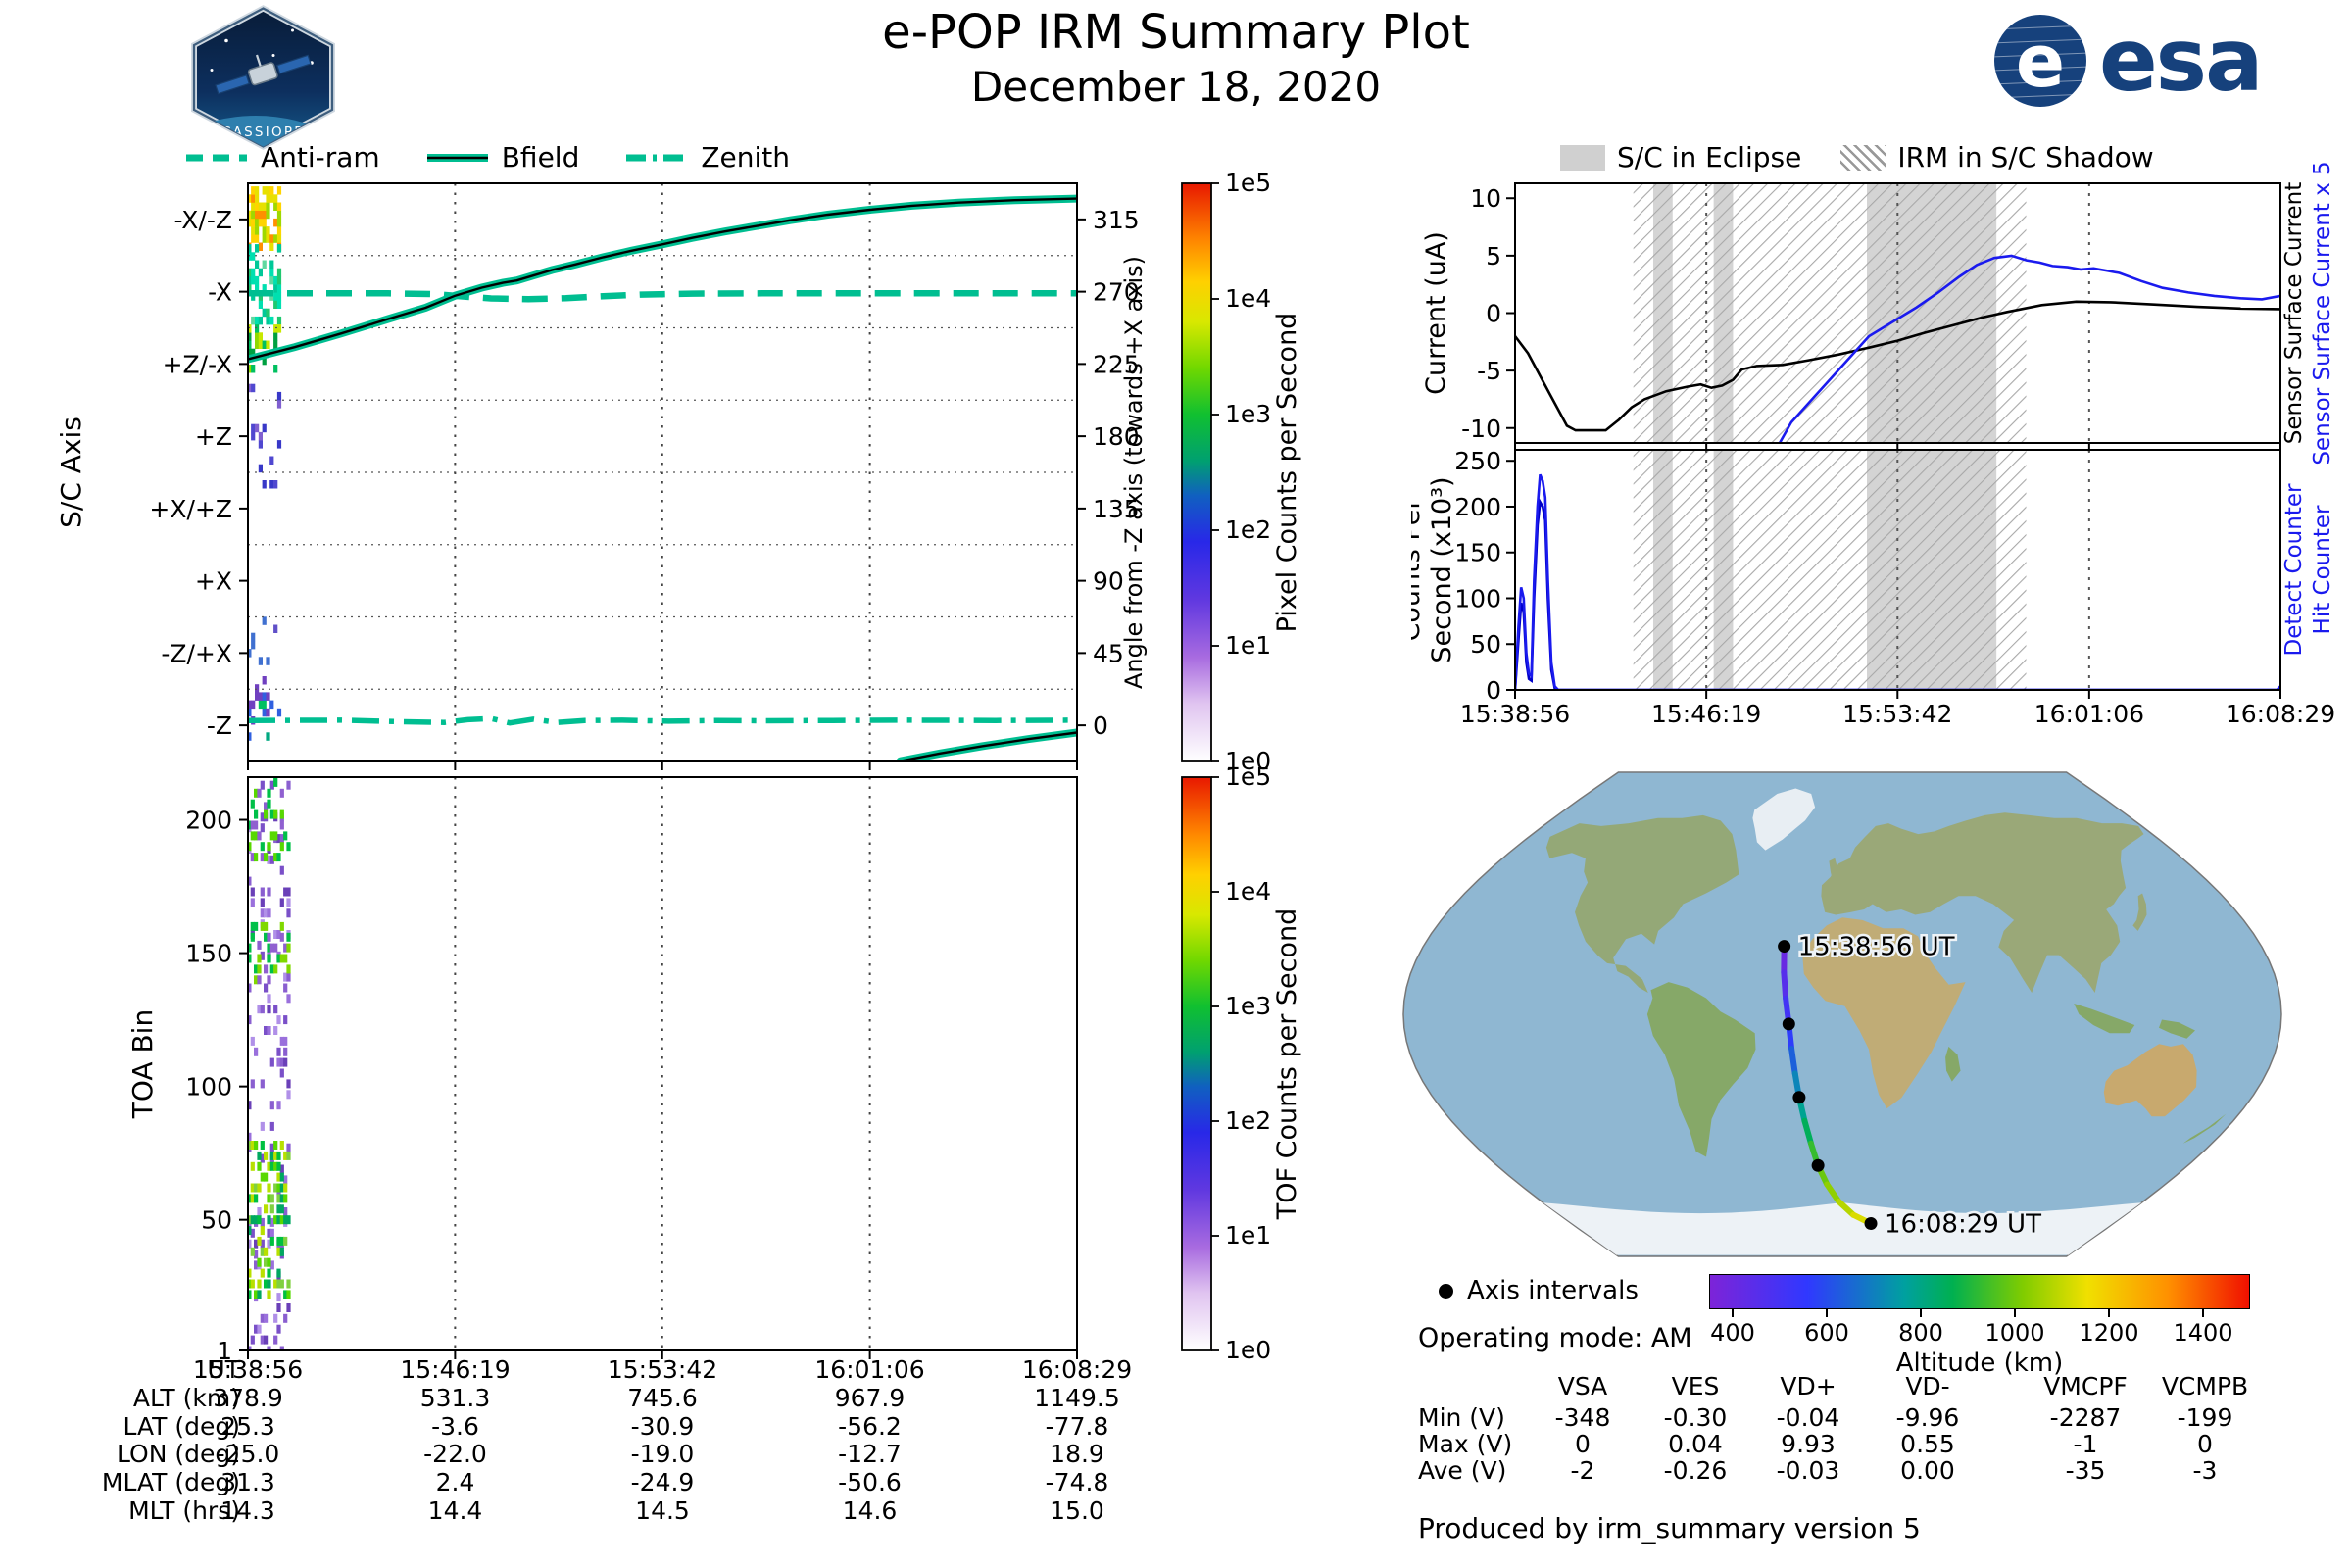  I want to click on svg-text: +Z, so click(213, 436).